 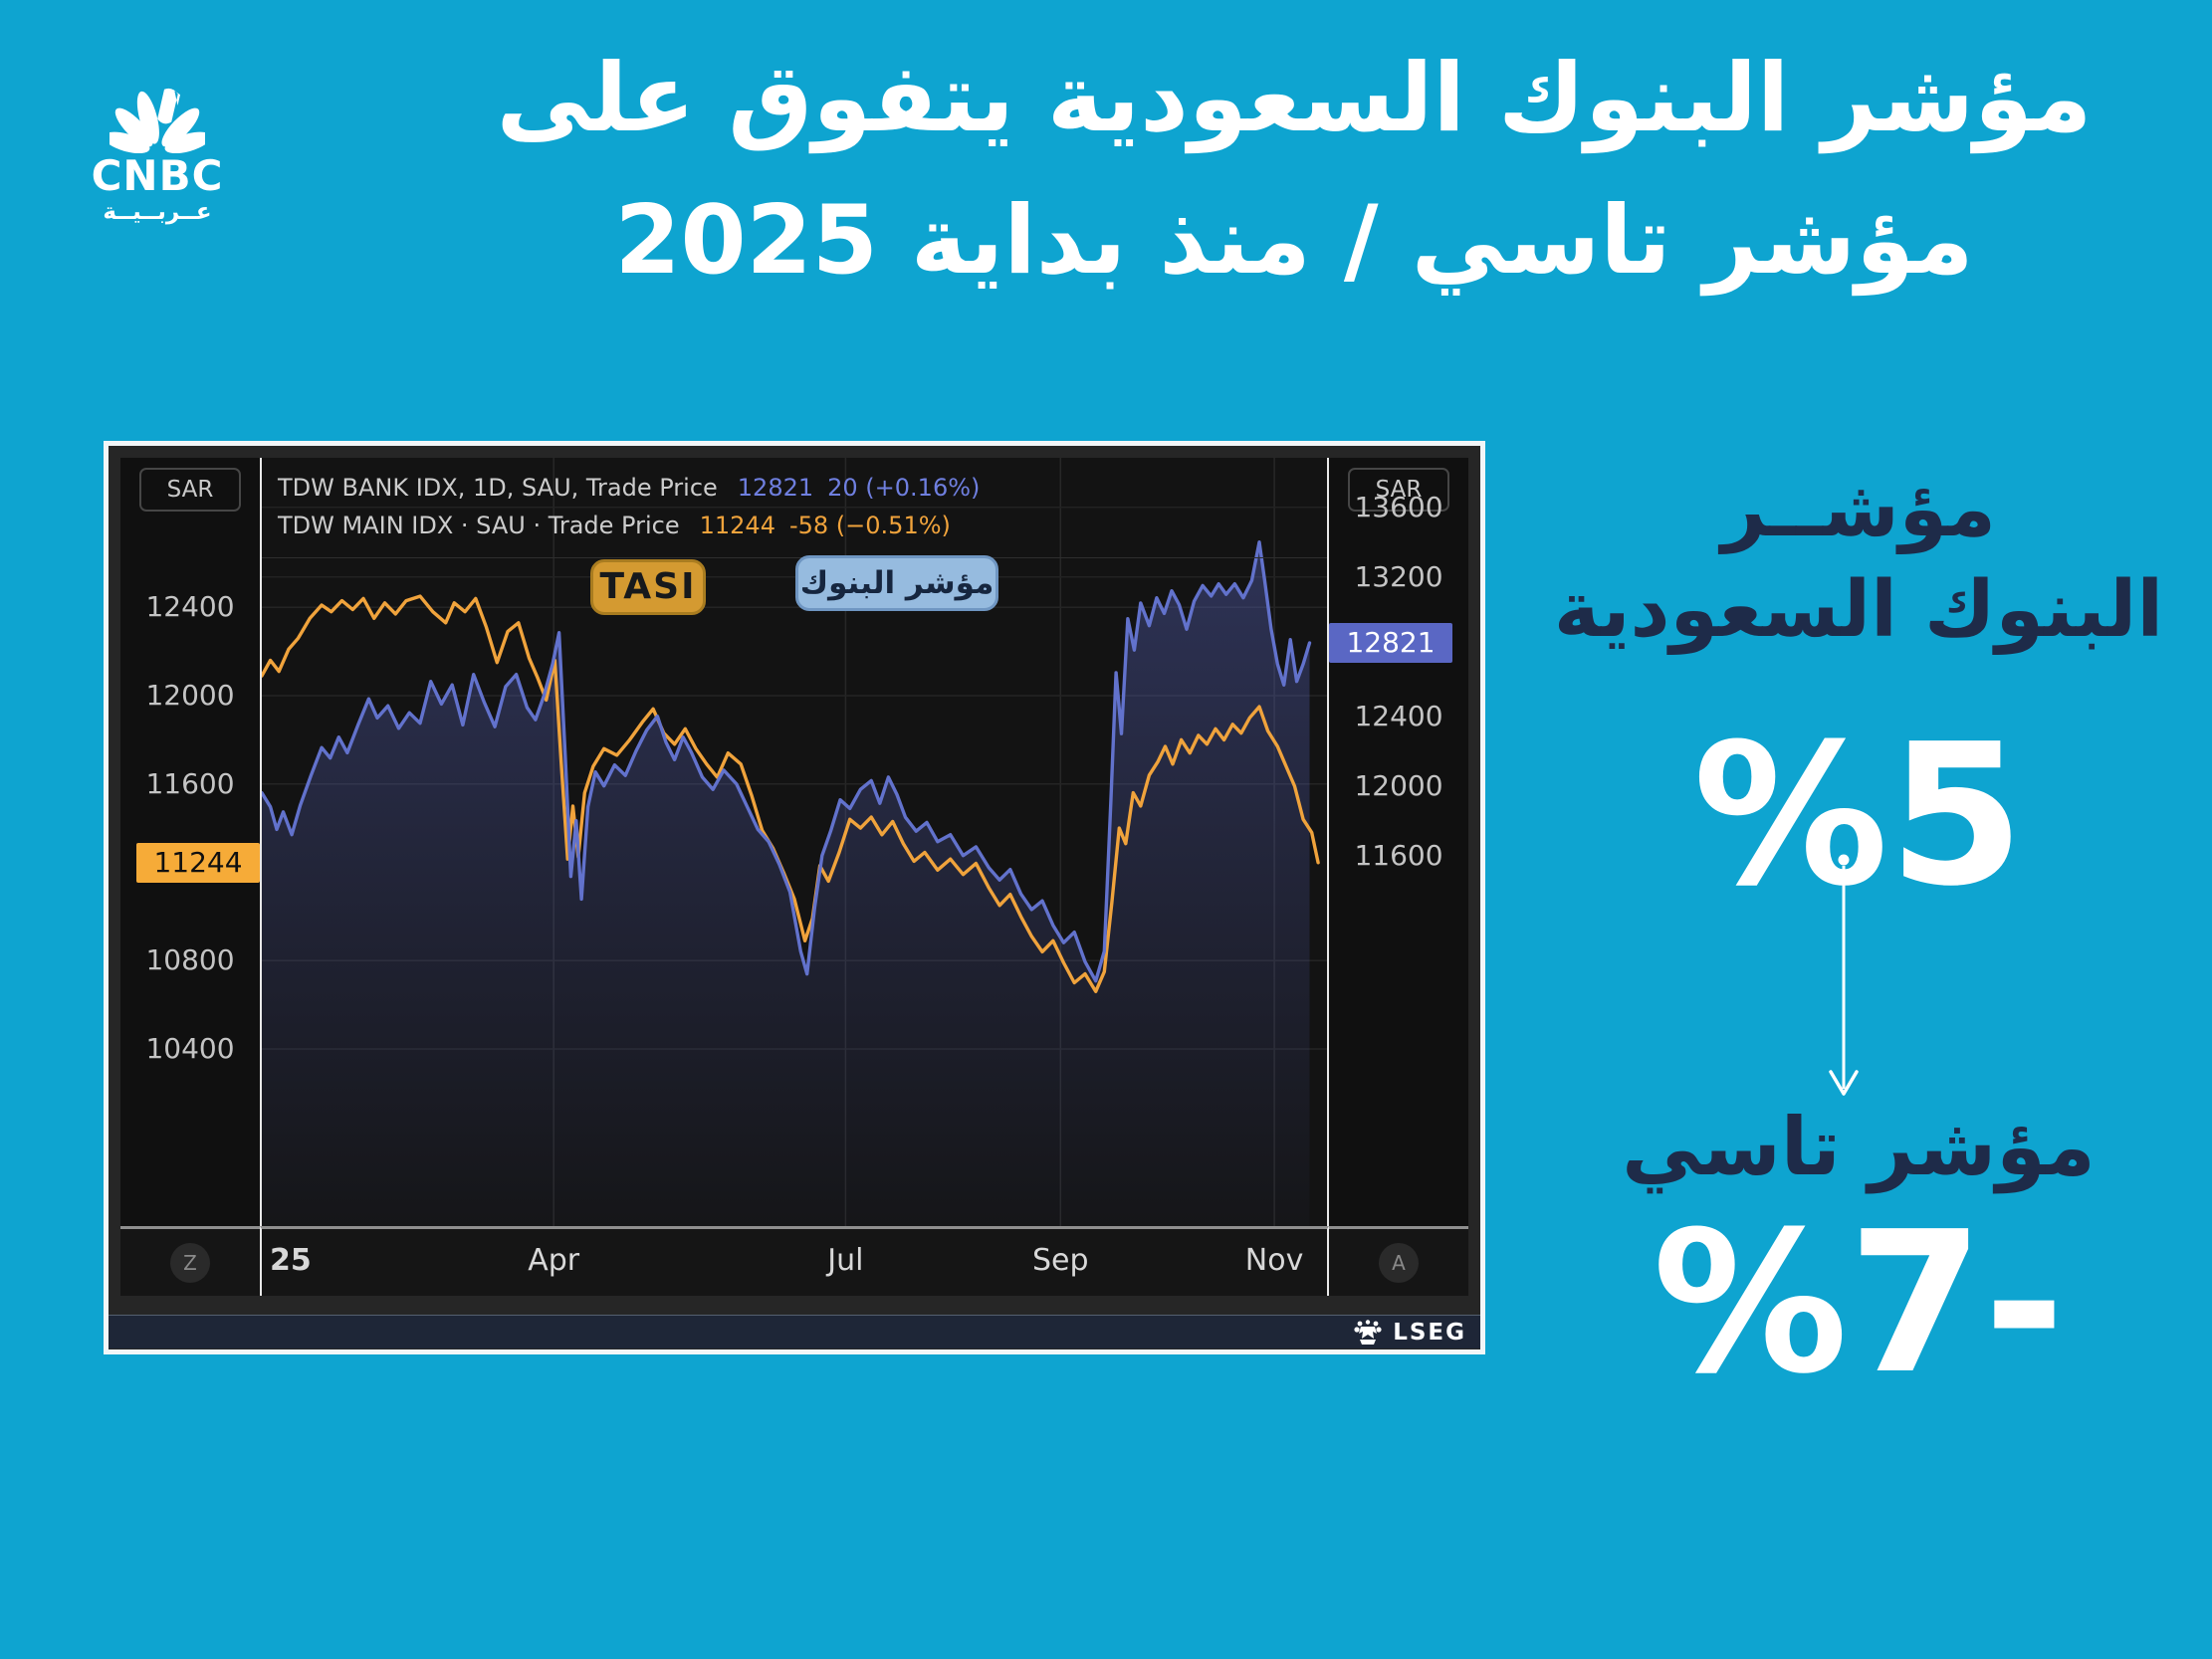 I want to click on right-axis-tick: 12000, so click(x=1398, y=785).